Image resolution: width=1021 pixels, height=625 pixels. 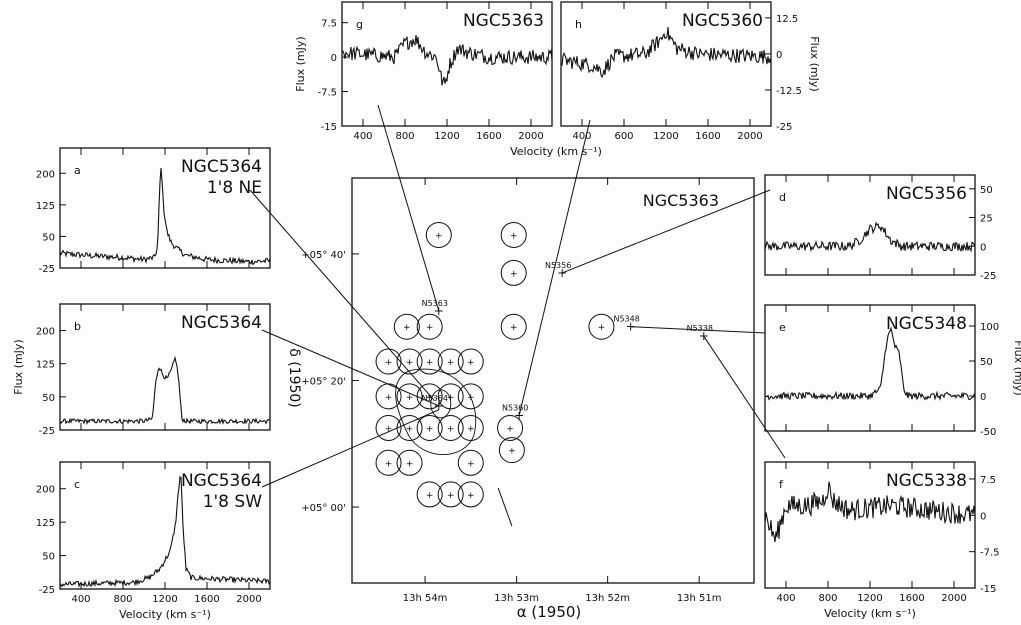 What do you see at coordinates (722, 21) in the screenshot?
I see `galaxy-label: NGC5360` at bounding box center [722, 21].